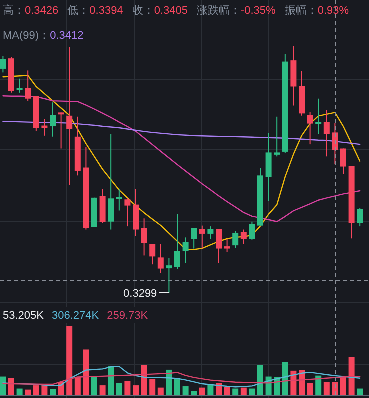 Image resolution: width=369 pixels, height=398 pixels. What do you see at coordinates (141, 294) in the screenshot?
I see `annotation: 0.3299` at bounding box center [141, 294].